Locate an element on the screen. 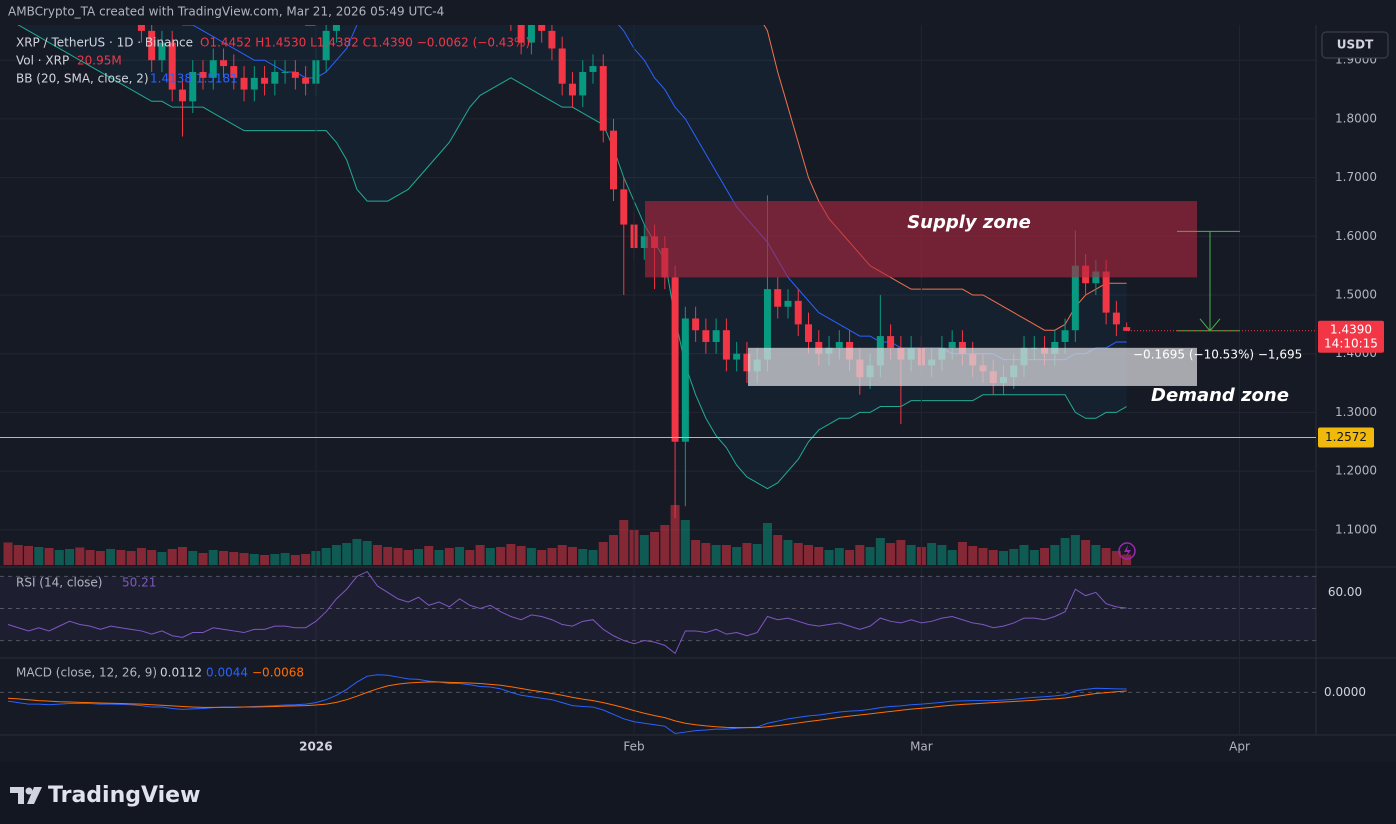 Image resolution: width=1396 pixels, height=824 pixels. bb-values: 1.4138 1.5181 is located at coordinates (194, 79).